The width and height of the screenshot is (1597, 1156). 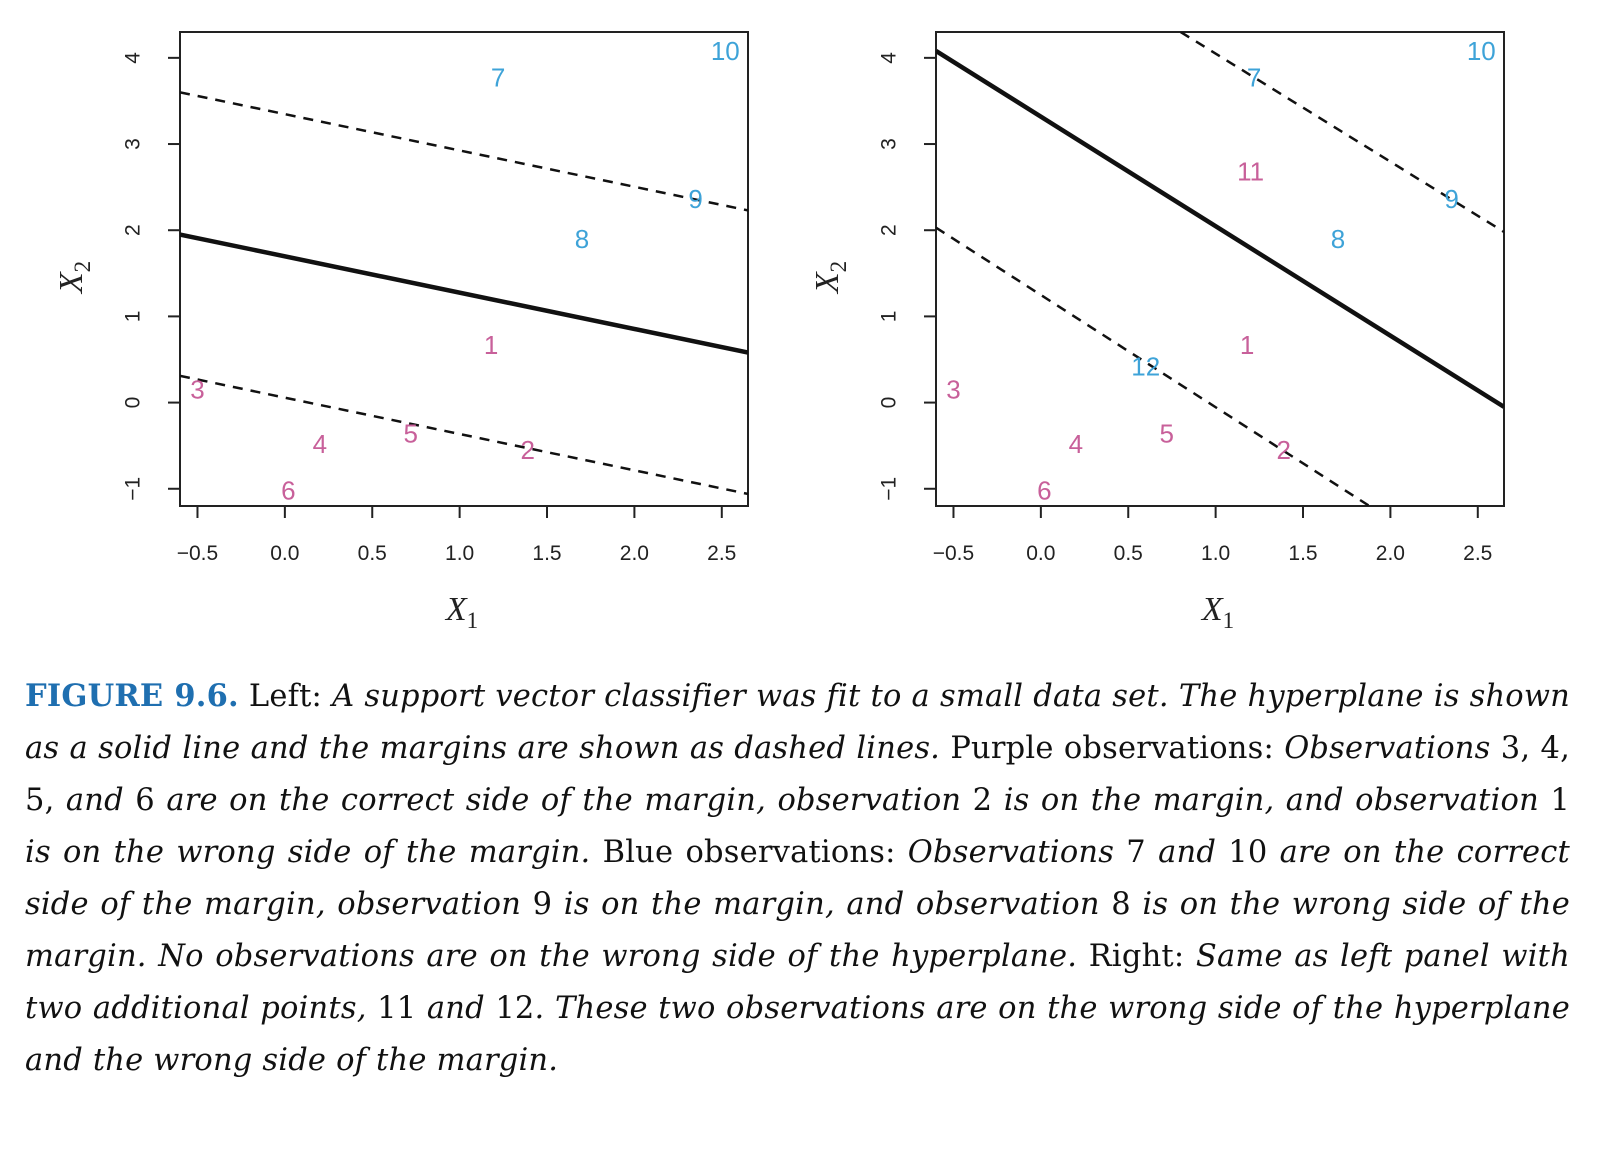 What do you see at coordinates (797, 774) in the screenshot?
I see `caption-segment: 3, 4, 5,` at bounding box center [797, 774].